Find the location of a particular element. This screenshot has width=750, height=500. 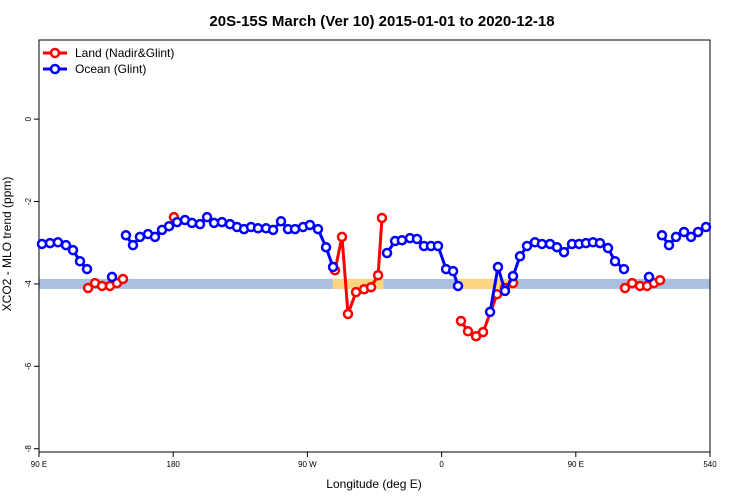

x-tick-label: 540 is located at coordinates (710, 464).